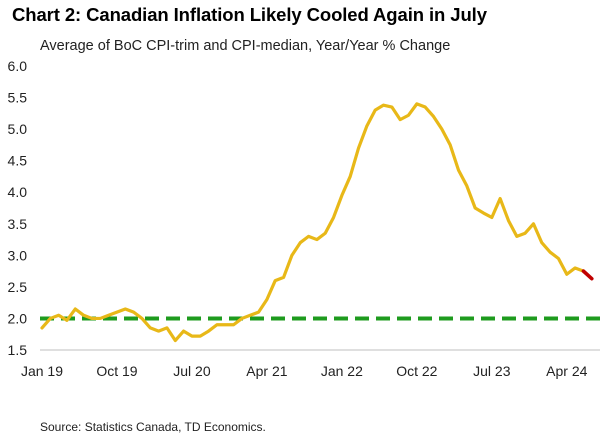  I want to click on y-axis-ticks: 1.5 2.0 2.5 3.0 3.5 4.0 4.5 5.0 5.5 6.0, so click(18, 208).